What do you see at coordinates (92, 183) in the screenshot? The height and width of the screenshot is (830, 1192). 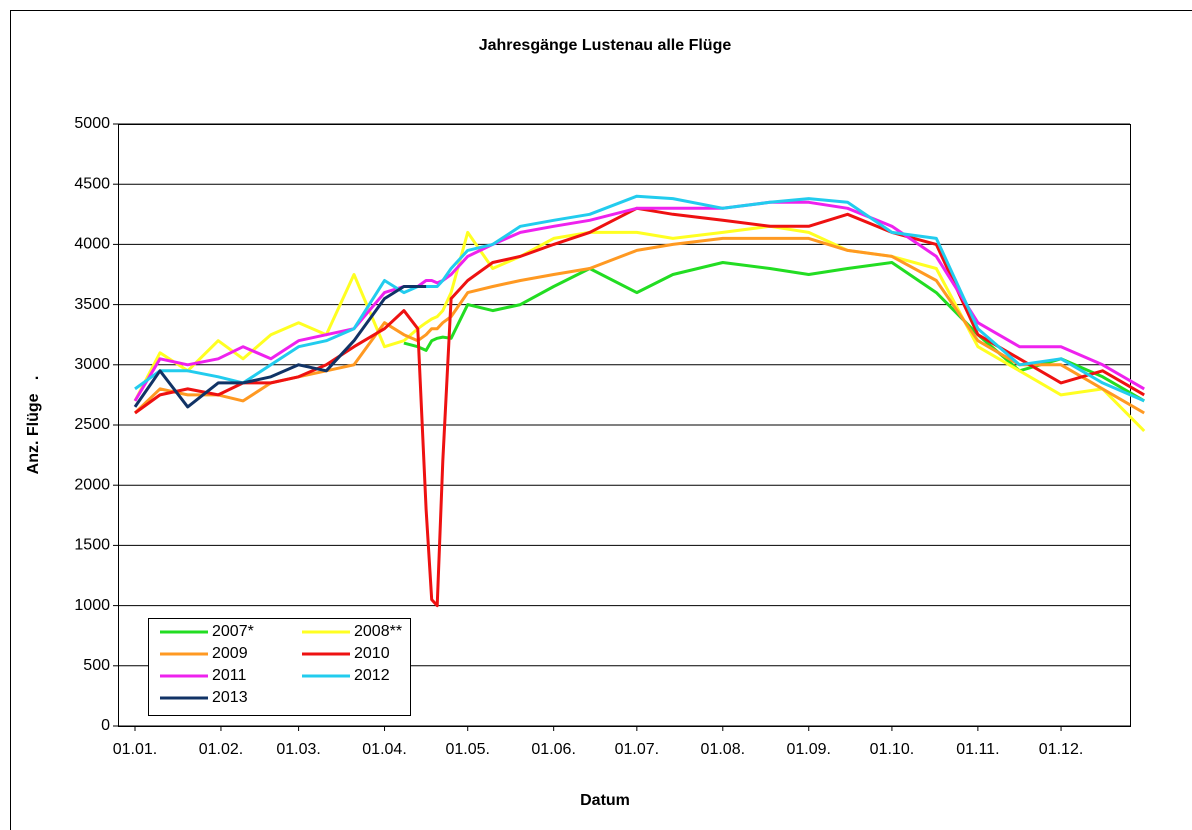 I see `y-tick-label: 4500` at bounding box center [92, 183].